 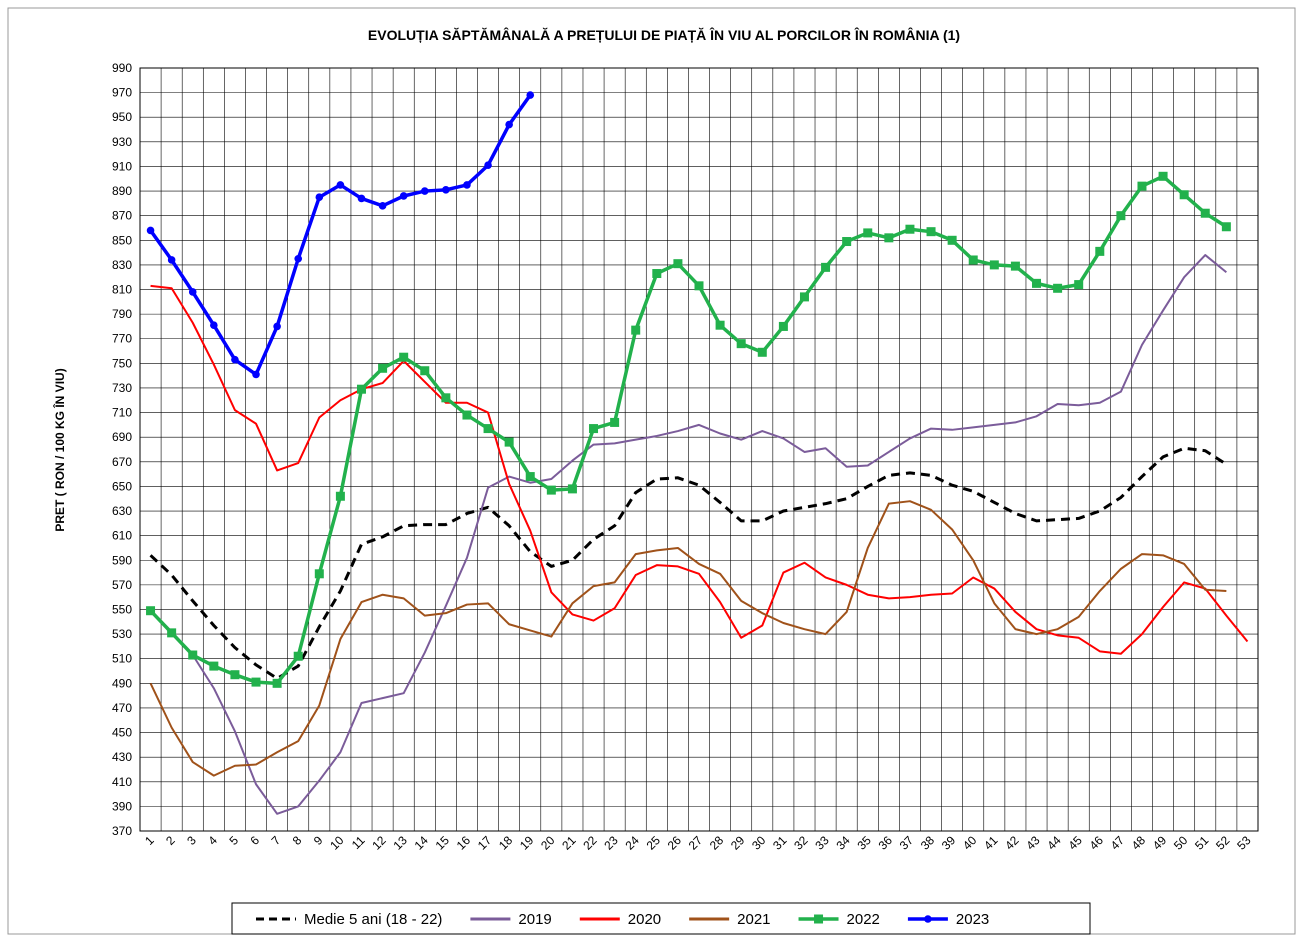 What do you see at coordinates (122, 806) in the screenshot?
I see `y-tick-label: 390` at bounding box center [122, 806].